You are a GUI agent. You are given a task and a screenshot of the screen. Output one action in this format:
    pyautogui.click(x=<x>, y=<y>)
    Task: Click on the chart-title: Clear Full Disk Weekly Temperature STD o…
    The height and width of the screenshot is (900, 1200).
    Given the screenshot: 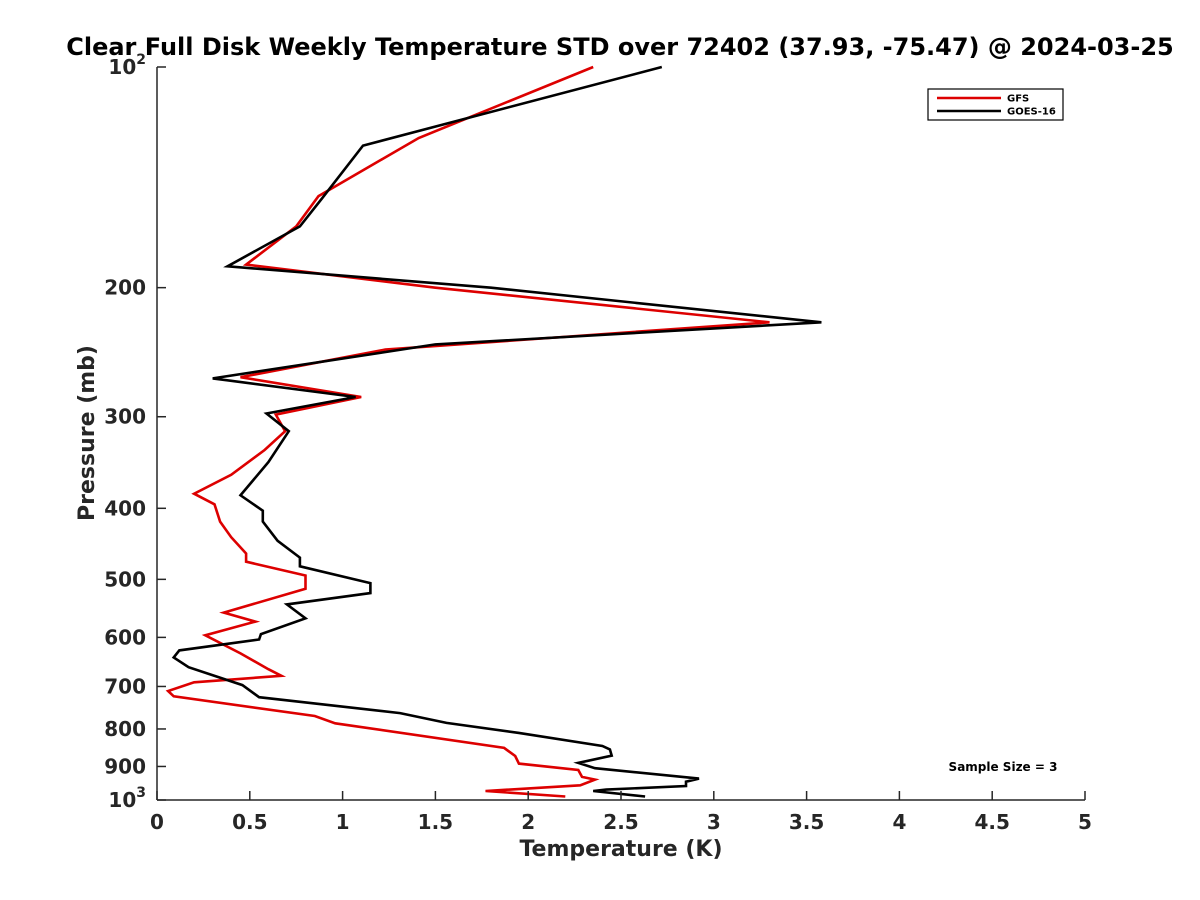 What is the action you would take?
    pyautogui.click(x=620, y=47)
    